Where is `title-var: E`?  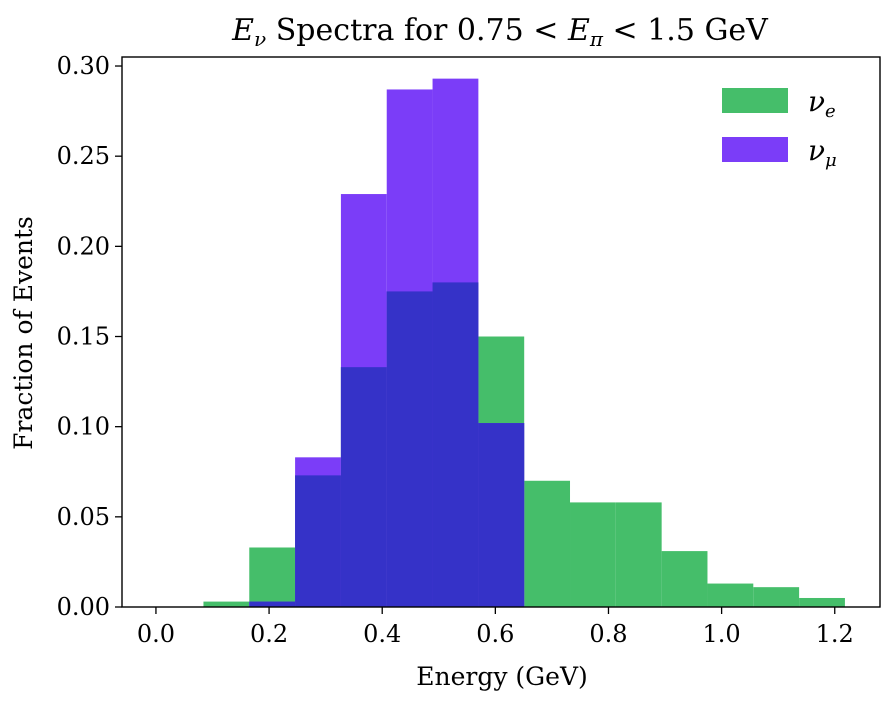
title-var: E is located at coordinates (242, 30).